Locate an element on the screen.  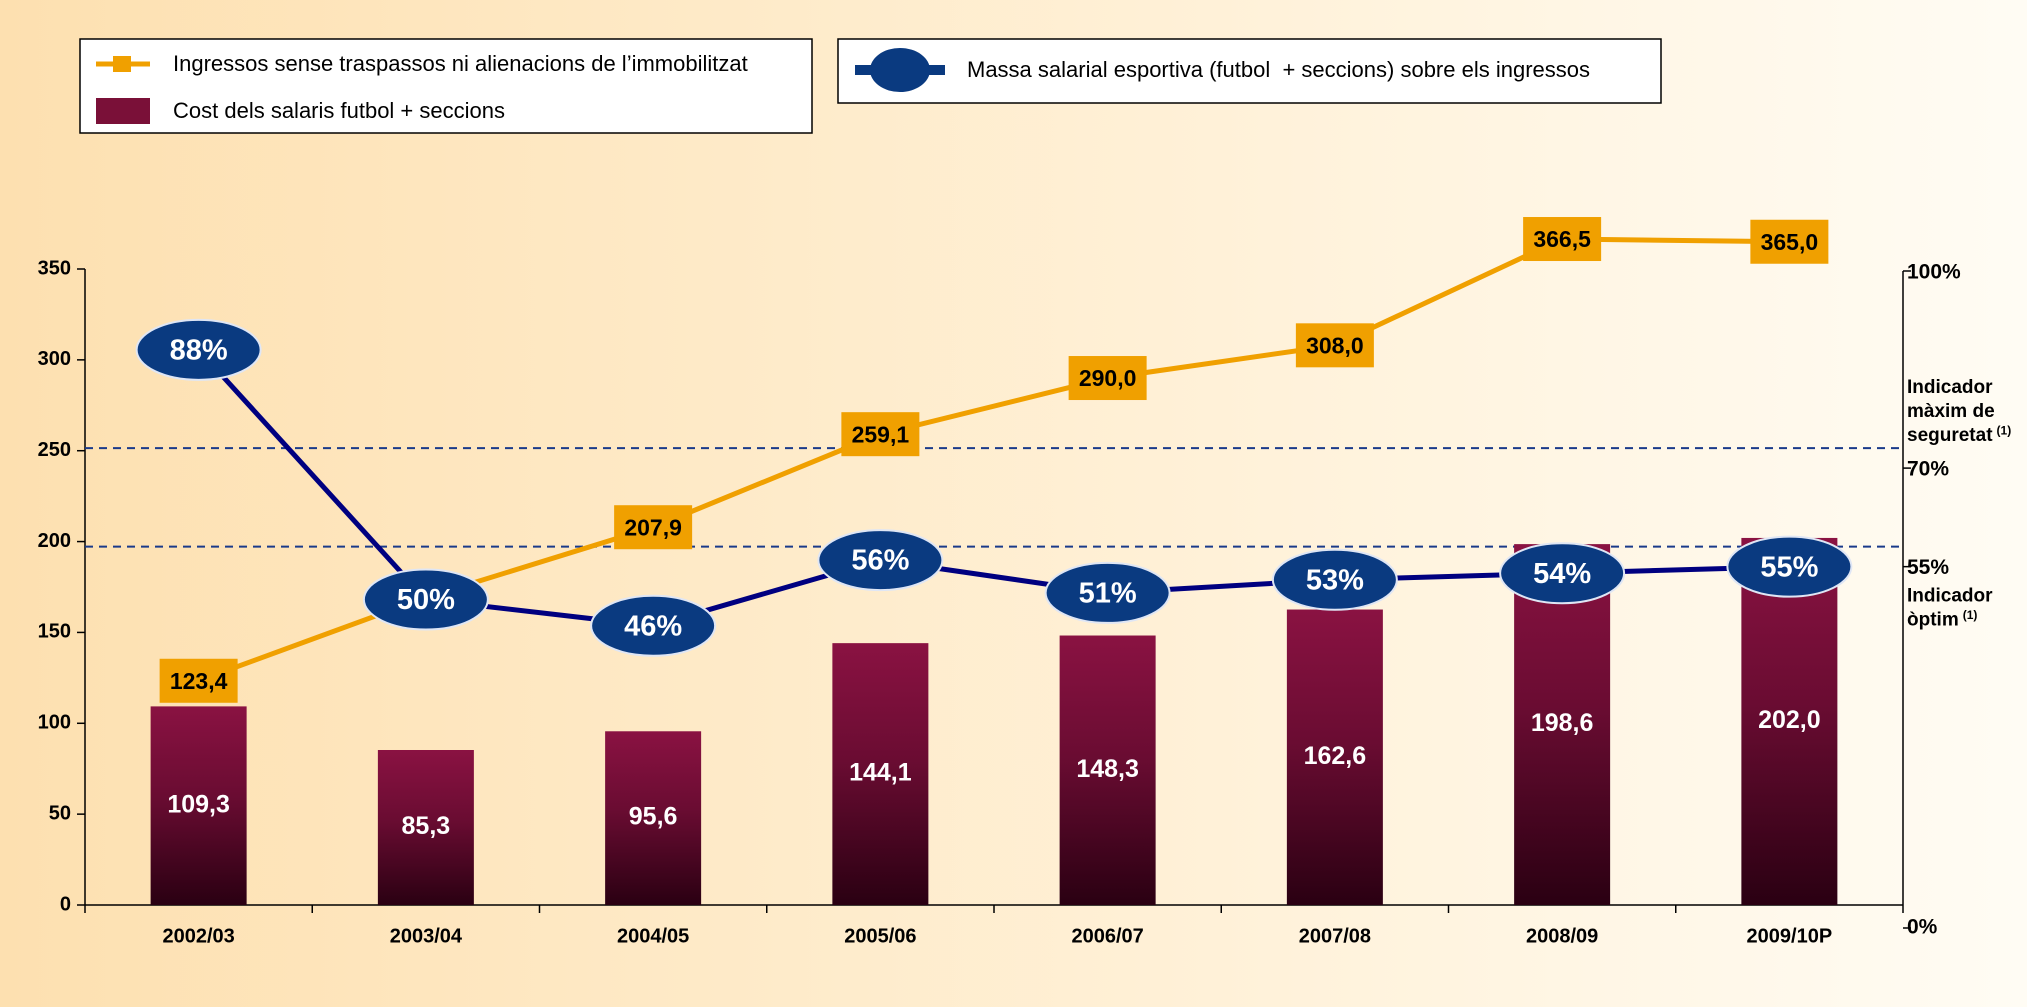
annotation: òptim is located at coordinates (1933, 620).